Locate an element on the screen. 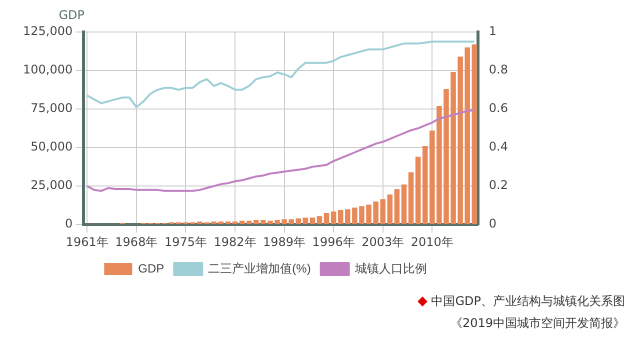 This screenshot has width=631, height=359. legend-label: 城镇人口比例 is located at coordinates (390, 268).